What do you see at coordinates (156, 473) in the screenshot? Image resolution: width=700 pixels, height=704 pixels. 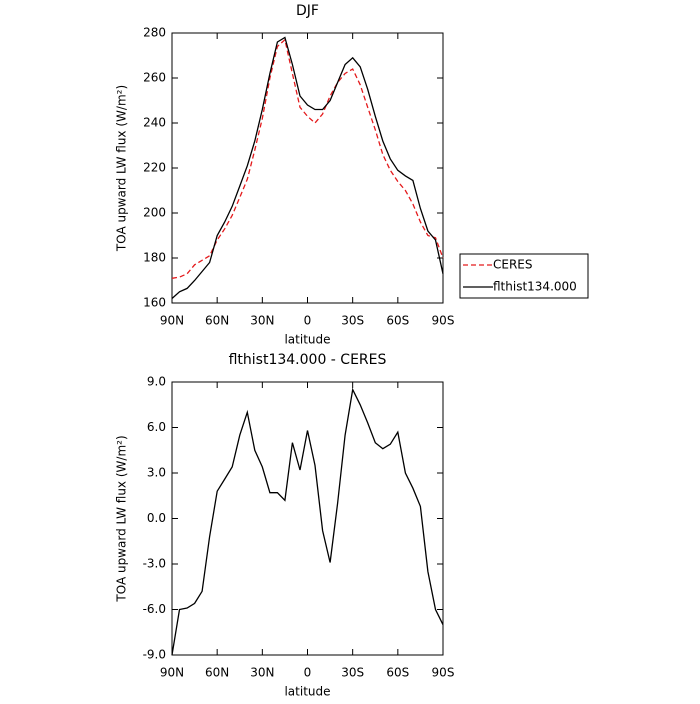 I see `y-tick-label: 3.0` at bounding box center [156, 473].